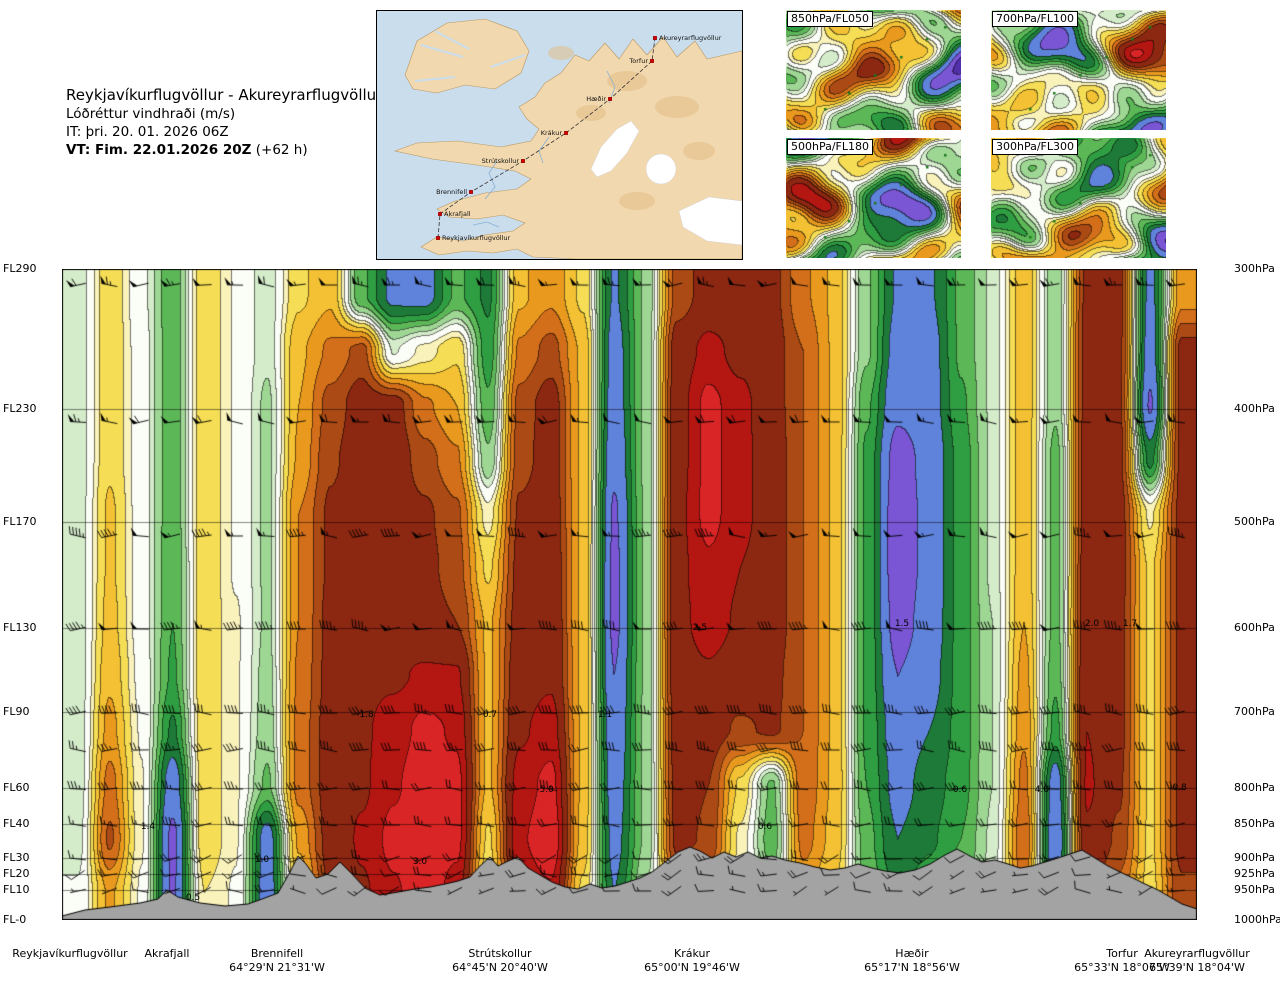  What do you see at coordinates (20, 627) in the screenshot?
I see `flight-level-label: FL130` at bounding box center [20, 627].